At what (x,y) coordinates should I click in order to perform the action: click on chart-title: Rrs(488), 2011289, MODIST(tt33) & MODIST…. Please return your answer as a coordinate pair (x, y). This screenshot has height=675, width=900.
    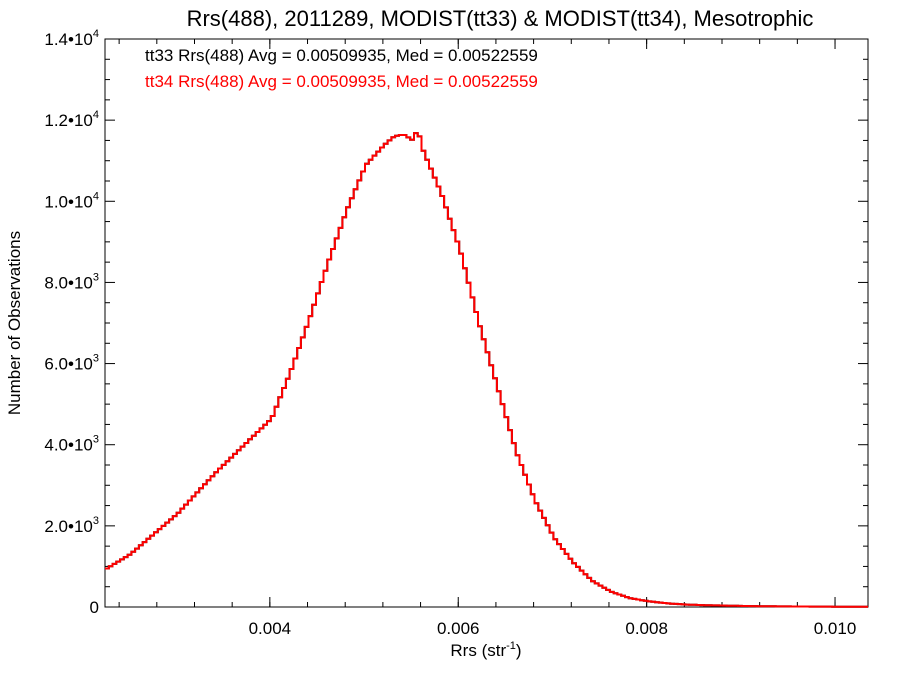
    Looking at the image, I should click on (500, 18).